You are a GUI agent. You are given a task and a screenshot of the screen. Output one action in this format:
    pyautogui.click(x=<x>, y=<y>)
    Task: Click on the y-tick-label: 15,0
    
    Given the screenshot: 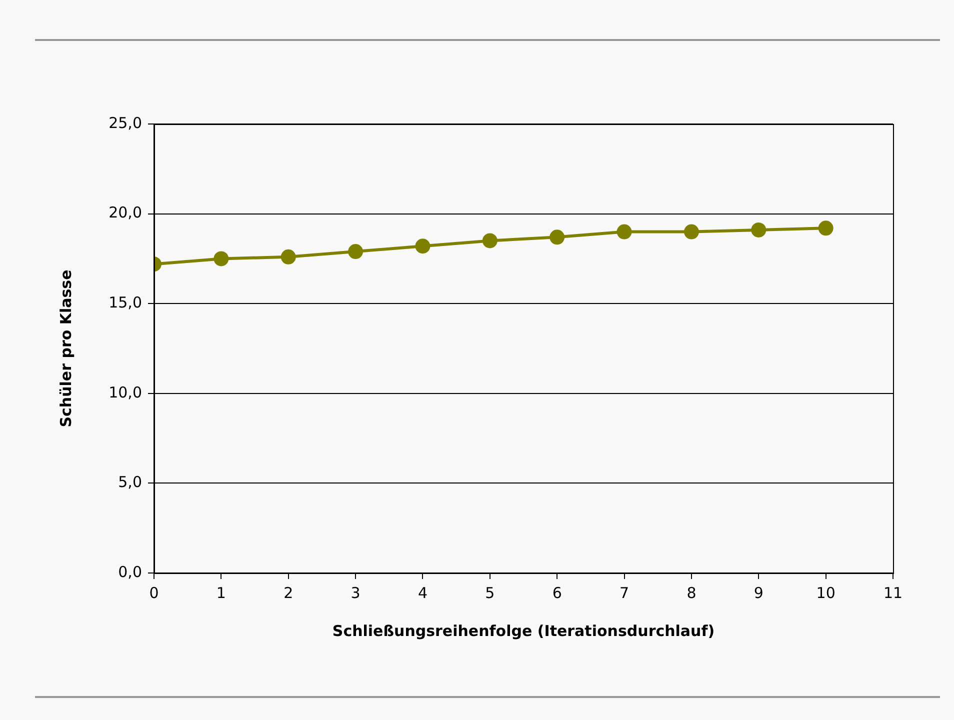 What is the action you would take?
    pyautogui.click(x=125, y=302)
    